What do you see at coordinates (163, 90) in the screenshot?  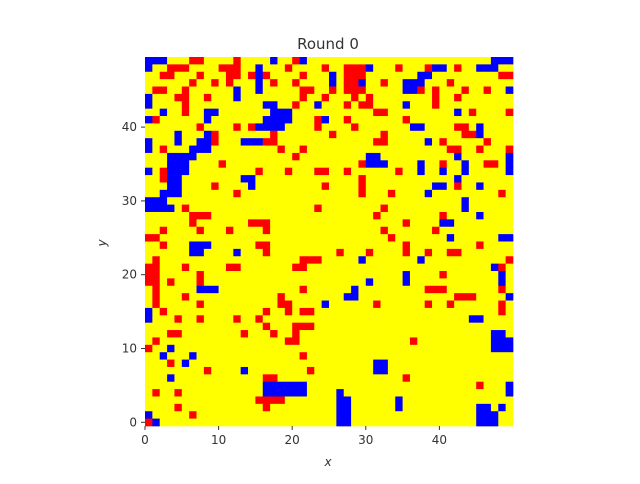 I see `heatmap-cell-x2-y45` at bounding box center [163, 90].